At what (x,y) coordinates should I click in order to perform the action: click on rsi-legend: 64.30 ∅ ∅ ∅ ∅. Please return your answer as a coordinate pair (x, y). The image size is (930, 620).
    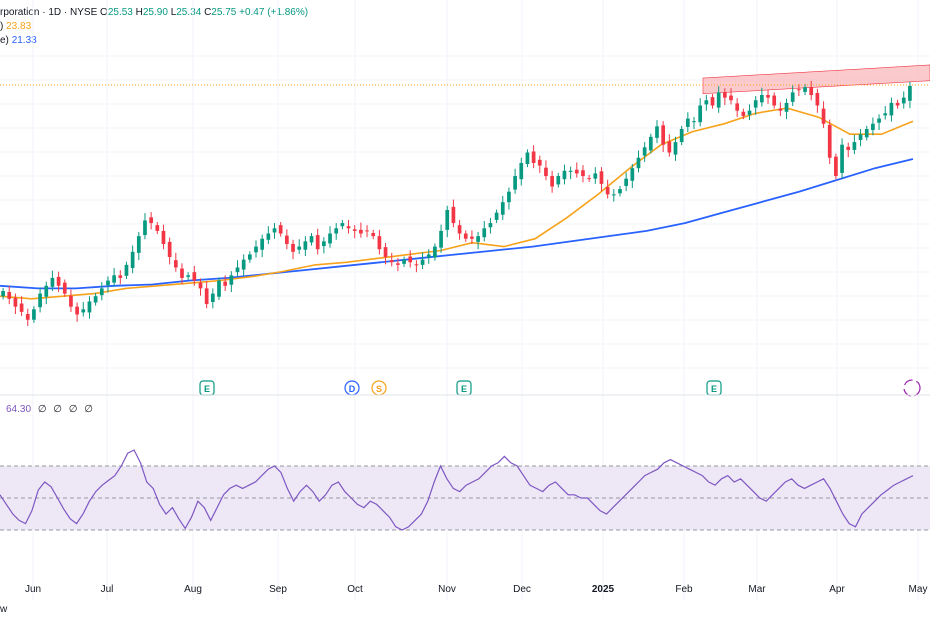
    Looking at the image, I should click on (50, 409).